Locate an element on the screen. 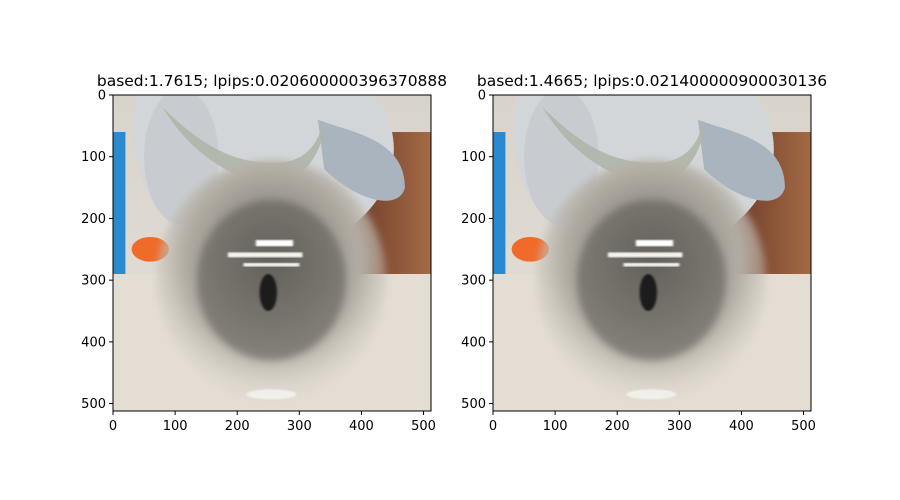  subplot-title: based:1.7615; lpips:0.020600000396370888 is located at coordinates (272, 81).